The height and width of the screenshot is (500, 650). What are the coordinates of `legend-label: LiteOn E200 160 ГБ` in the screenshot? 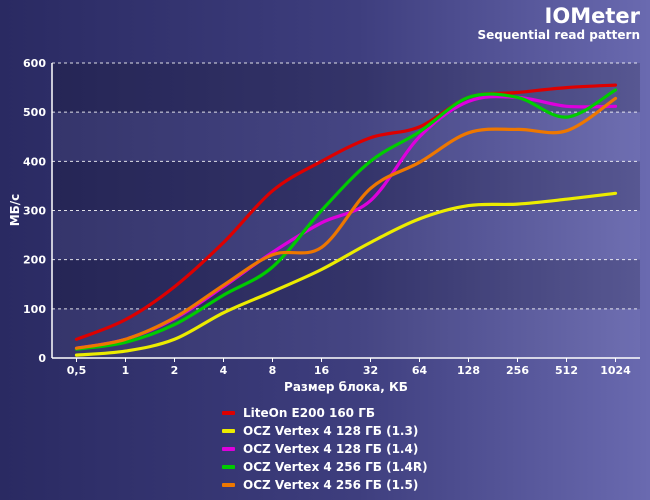 It's located at (309, 413).